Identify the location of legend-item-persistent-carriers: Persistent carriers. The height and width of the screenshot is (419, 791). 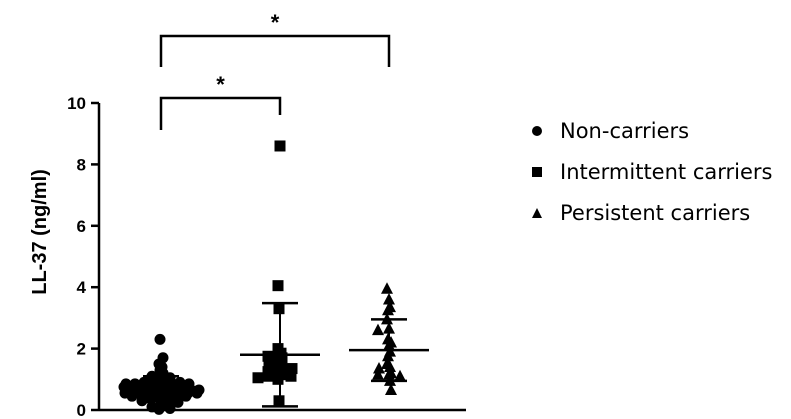
(651, 212).